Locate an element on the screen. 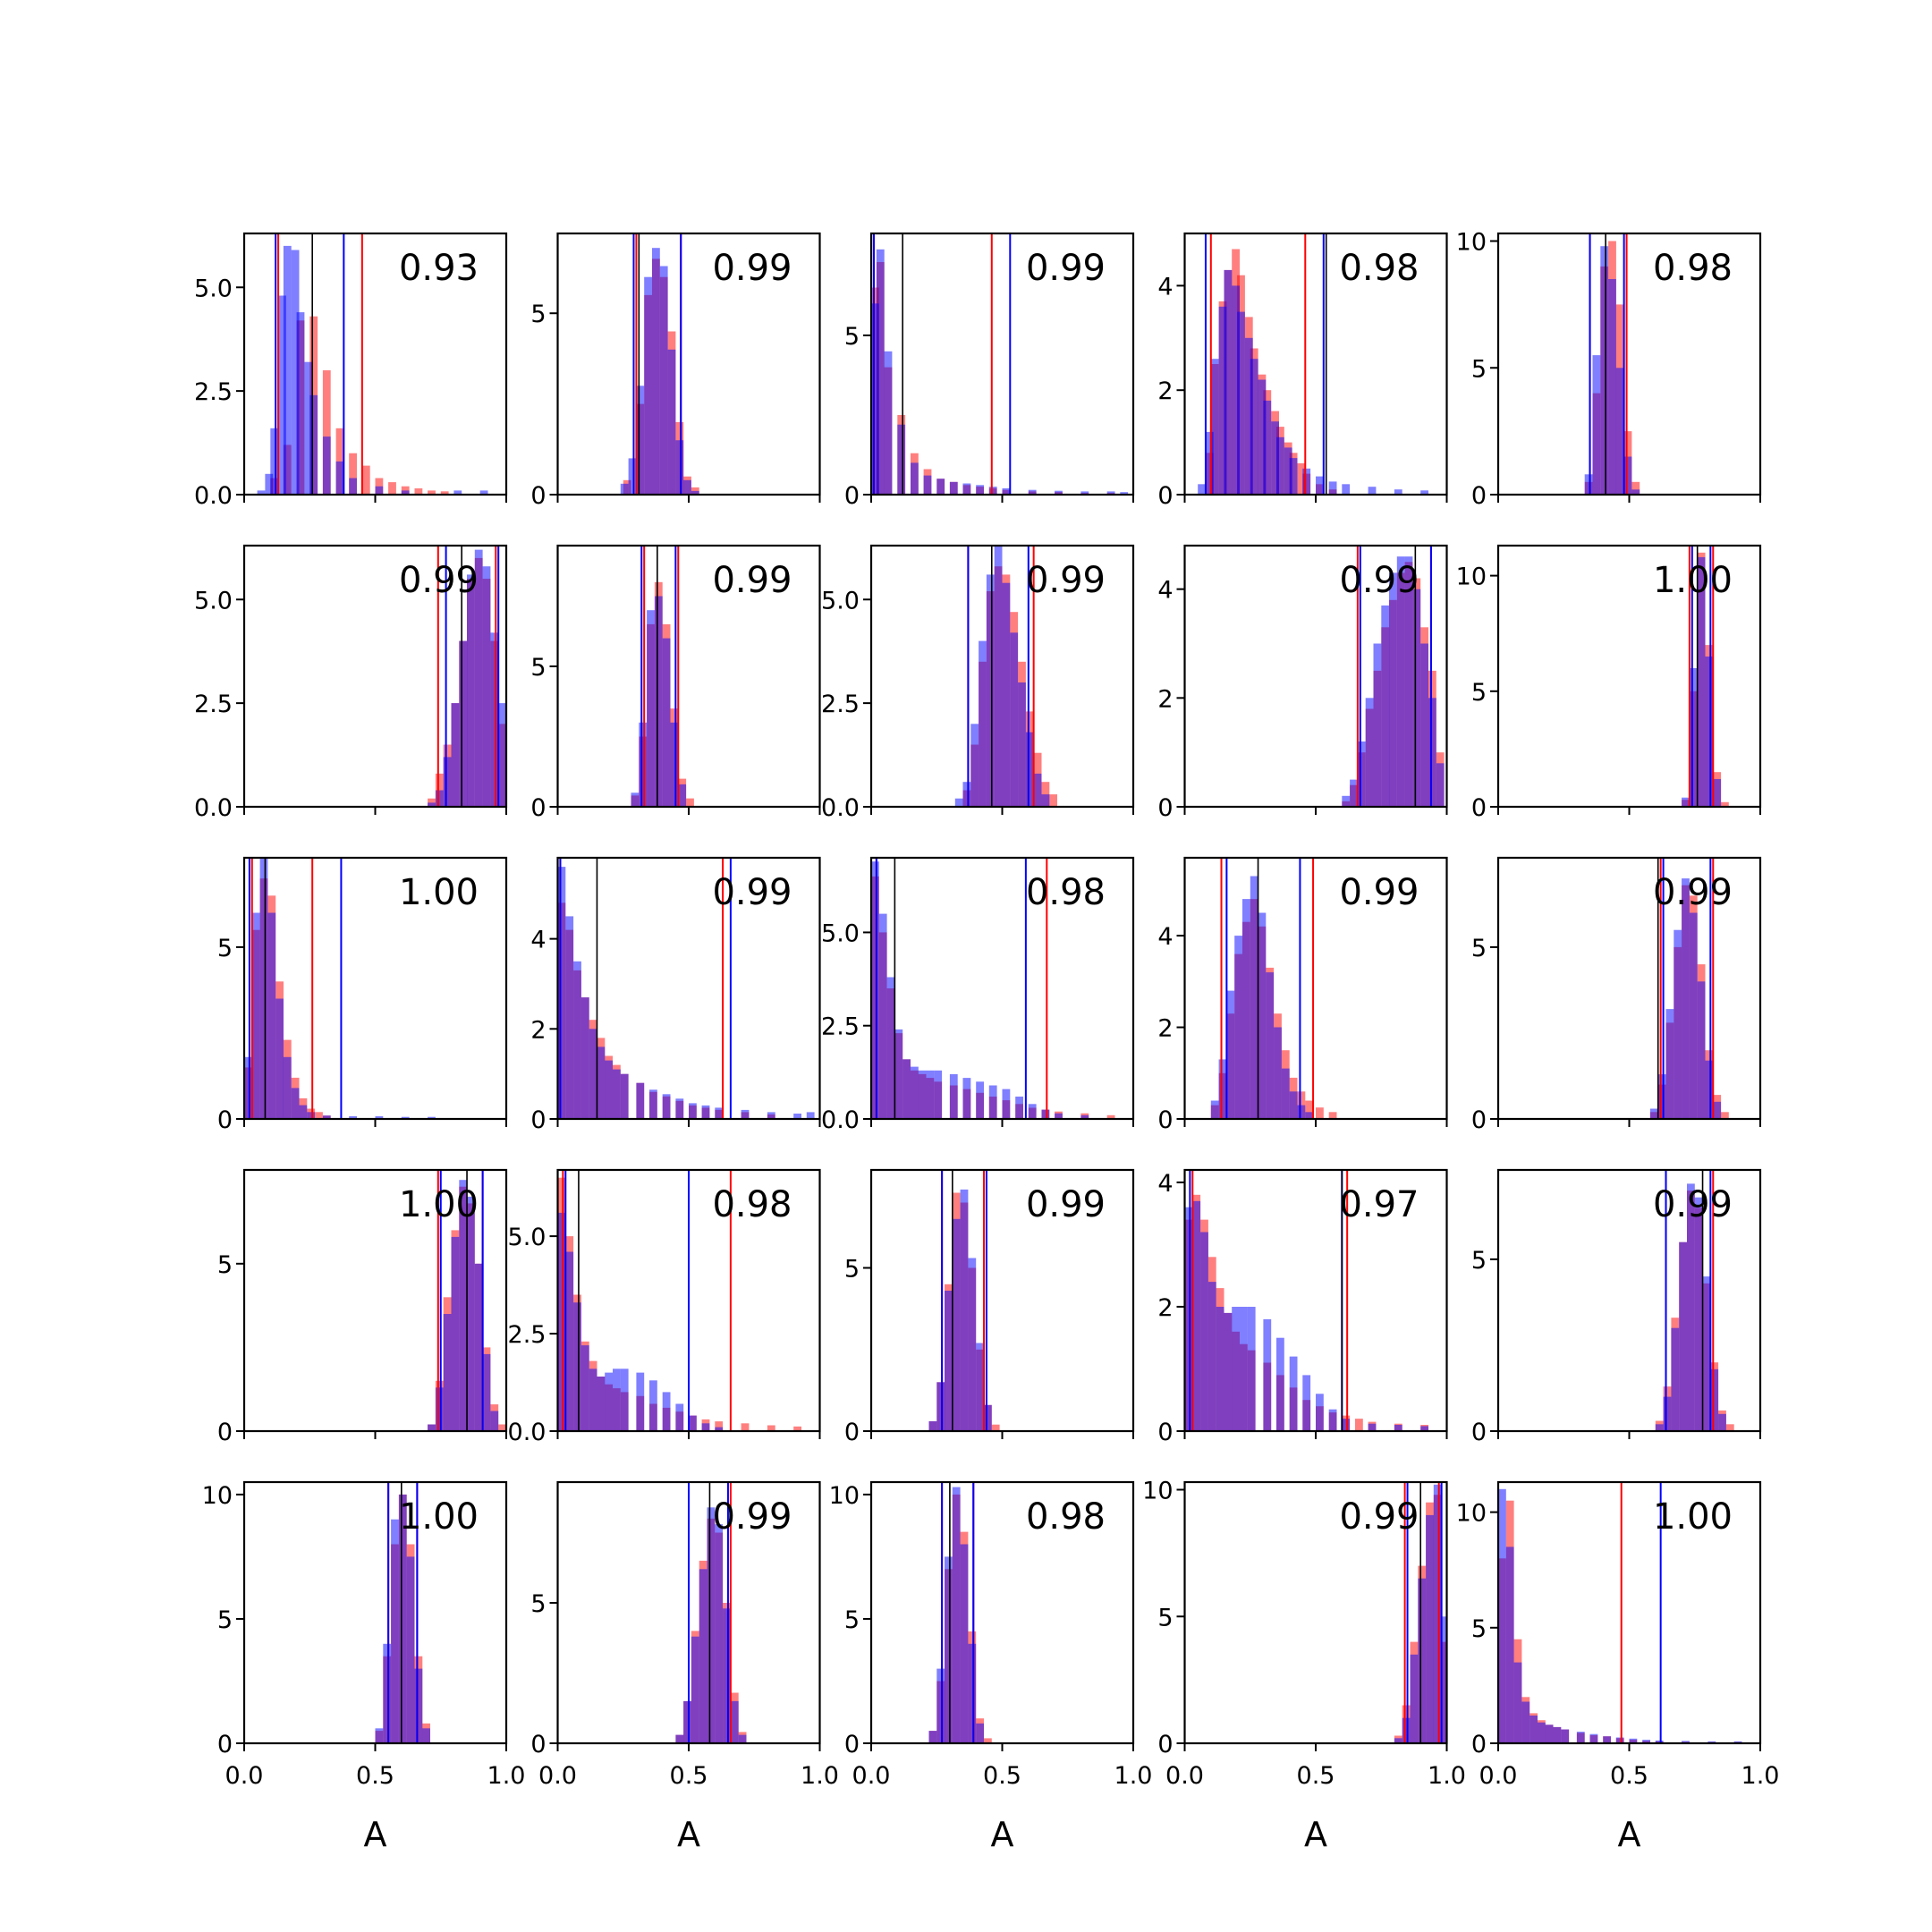  panel-1-3: 050.99 is located at coordinates (989, 371).